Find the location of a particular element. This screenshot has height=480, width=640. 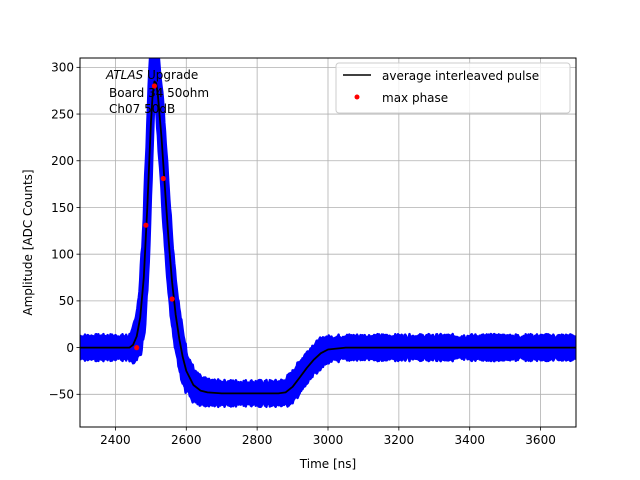

annotation-block: ATLAS Upgrade Board 34 50ohm Ch07 50dB is located at coordinates (157, 92).